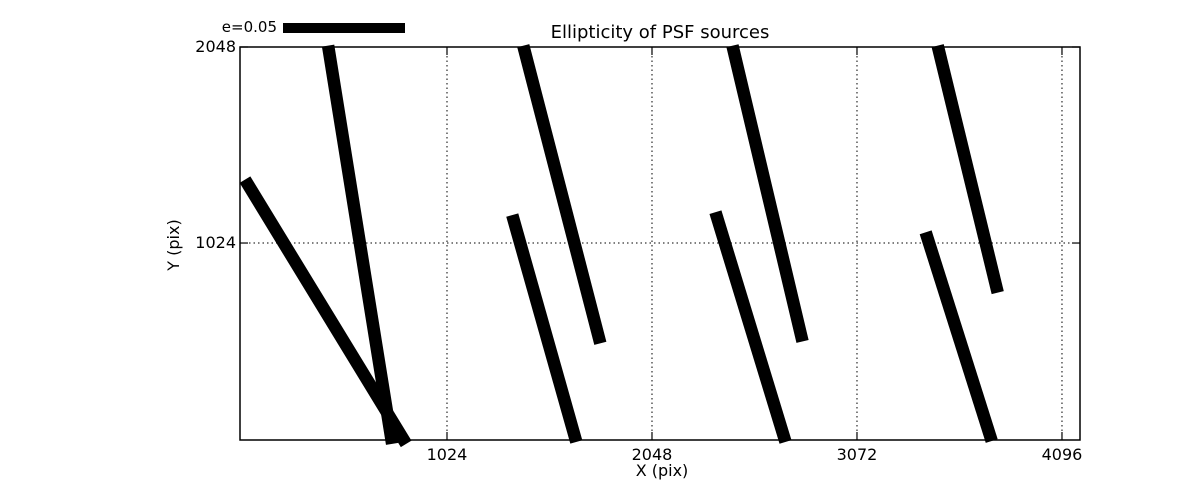 The height and width of the screenshot is (490, 1200). Describe the element at coordinates (662, 470) in the screenshot. I see `x-axis-label: X (pix)` at that location.